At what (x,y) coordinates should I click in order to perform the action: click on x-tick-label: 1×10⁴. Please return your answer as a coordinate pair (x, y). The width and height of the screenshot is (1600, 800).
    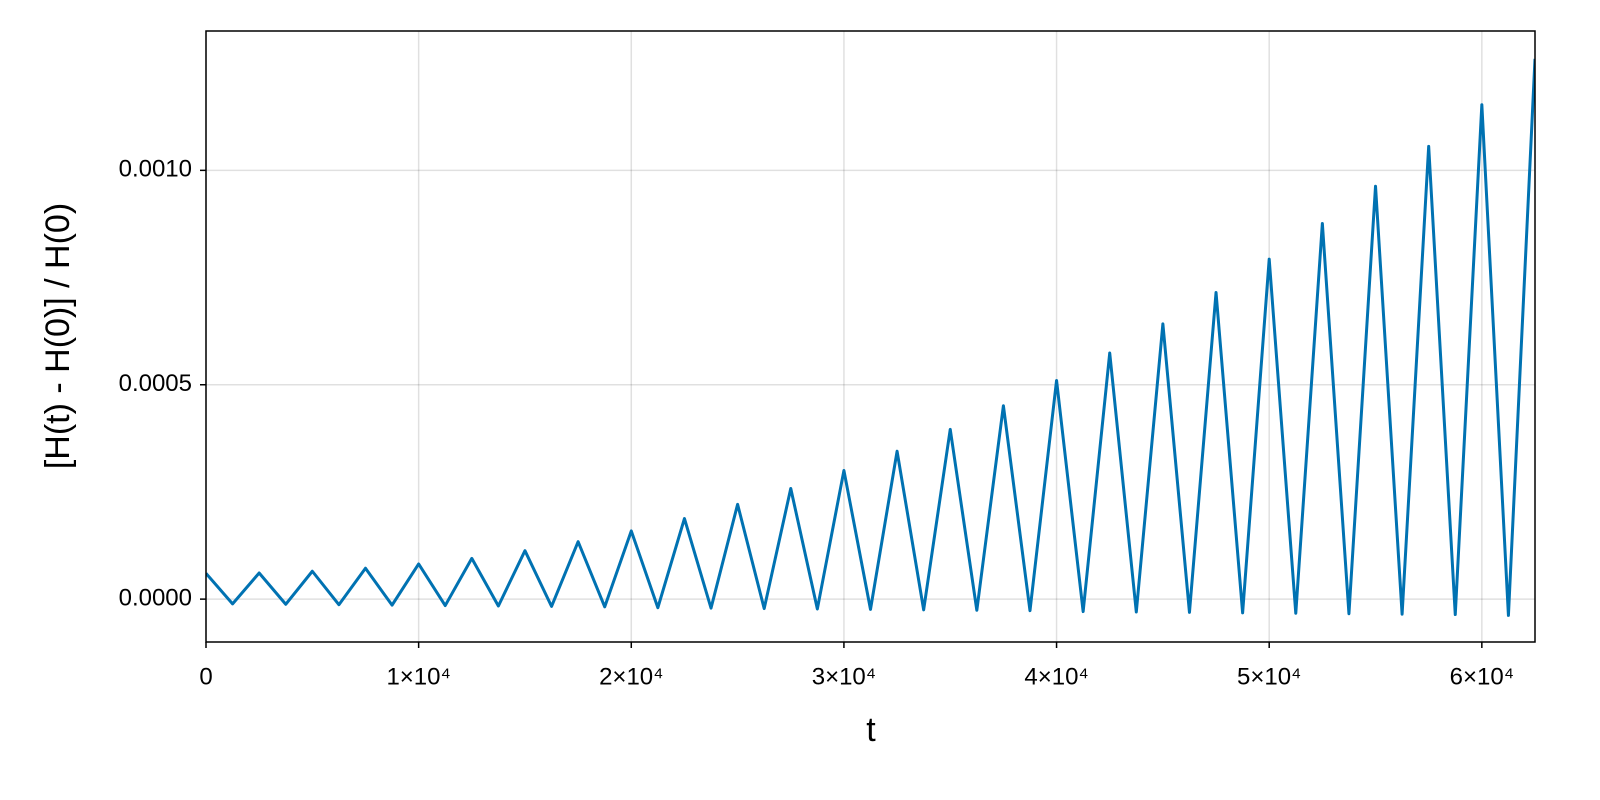
    Looking at the image, I should click on (418, 676).